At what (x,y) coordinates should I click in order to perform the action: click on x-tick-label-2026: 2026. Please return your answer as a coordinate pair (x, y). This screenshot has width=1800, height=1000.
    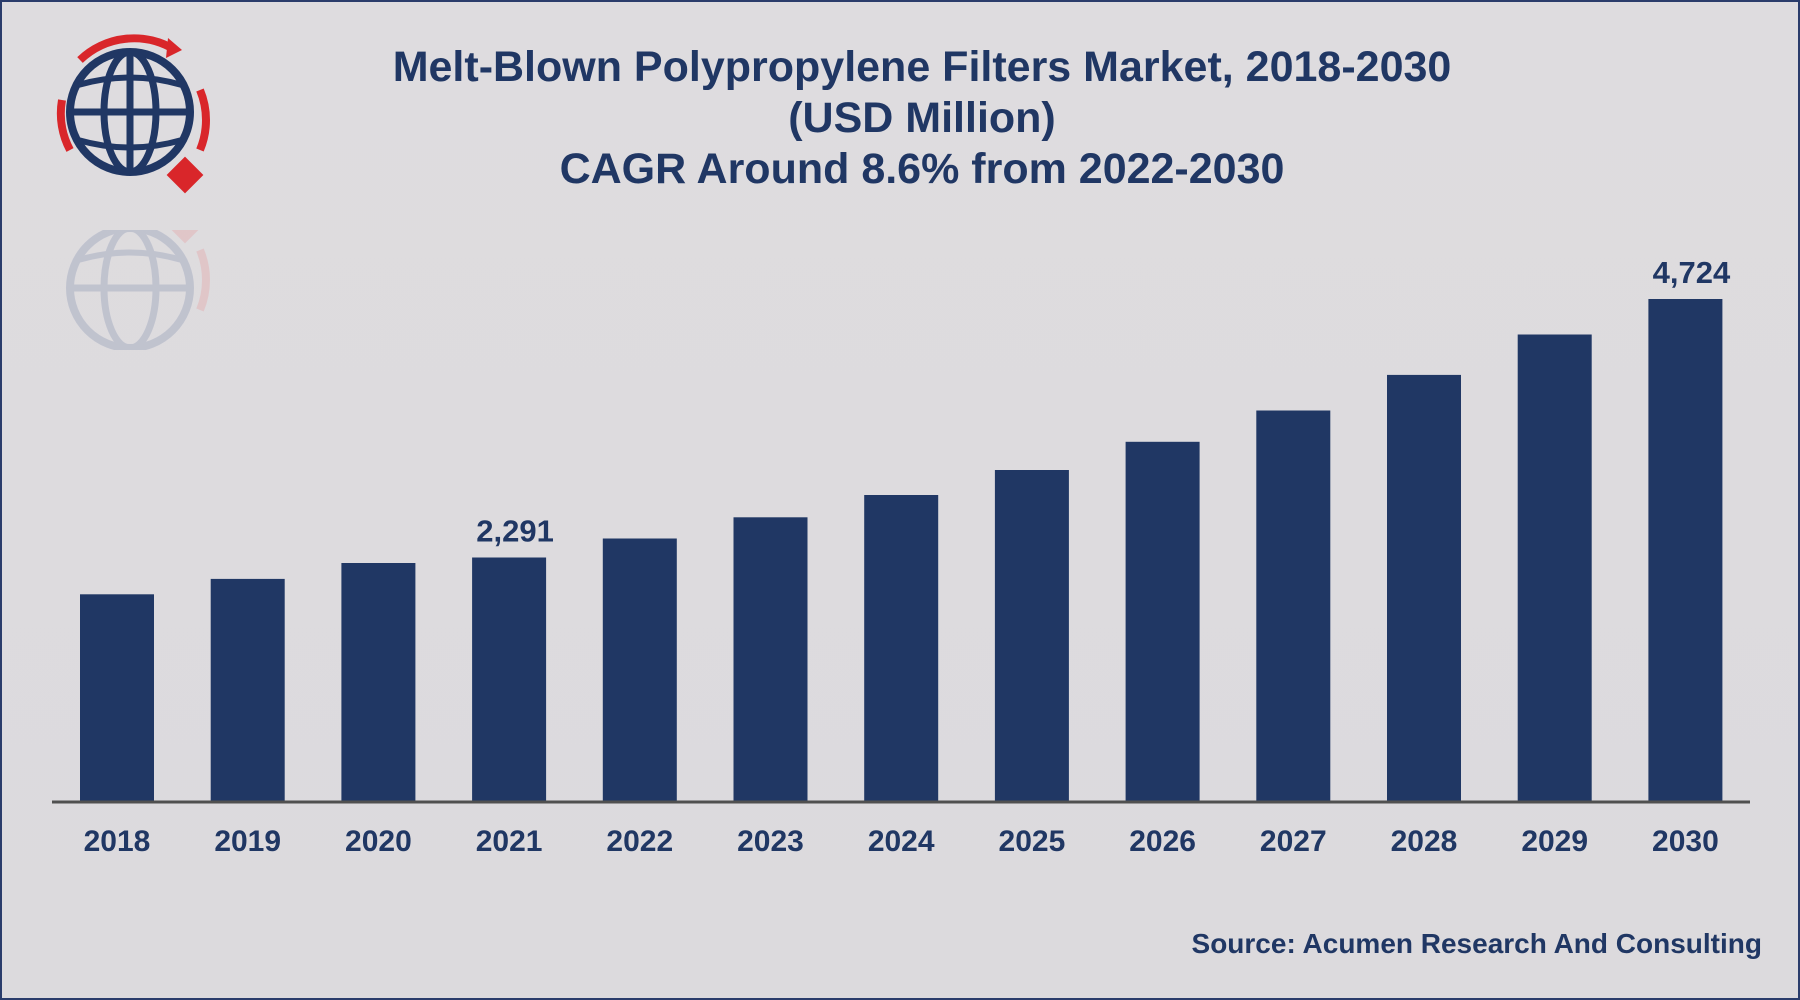
    Looking at the image, I should click on (1162, 841).